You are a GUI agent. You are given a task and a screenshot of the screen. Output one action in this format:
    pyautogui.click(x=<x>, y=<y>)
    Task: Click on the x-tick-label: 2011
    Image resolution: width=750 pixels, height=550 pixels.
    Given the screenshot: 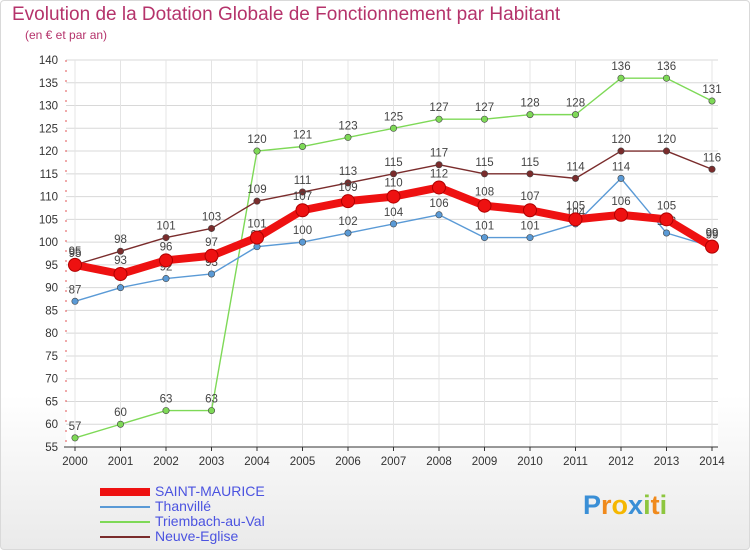 What is the action you would take?
    pyautogui.click(x=575, y=462)
    